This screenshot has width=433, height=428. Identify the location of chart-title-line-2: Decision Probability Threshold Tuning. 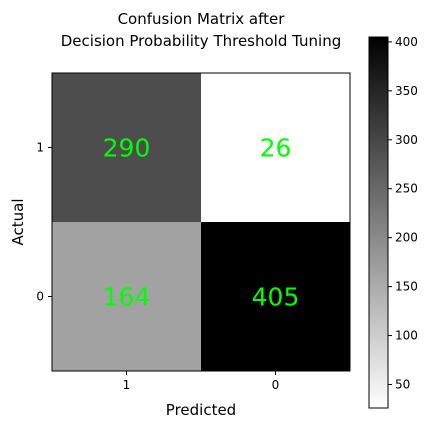
(201, 41).